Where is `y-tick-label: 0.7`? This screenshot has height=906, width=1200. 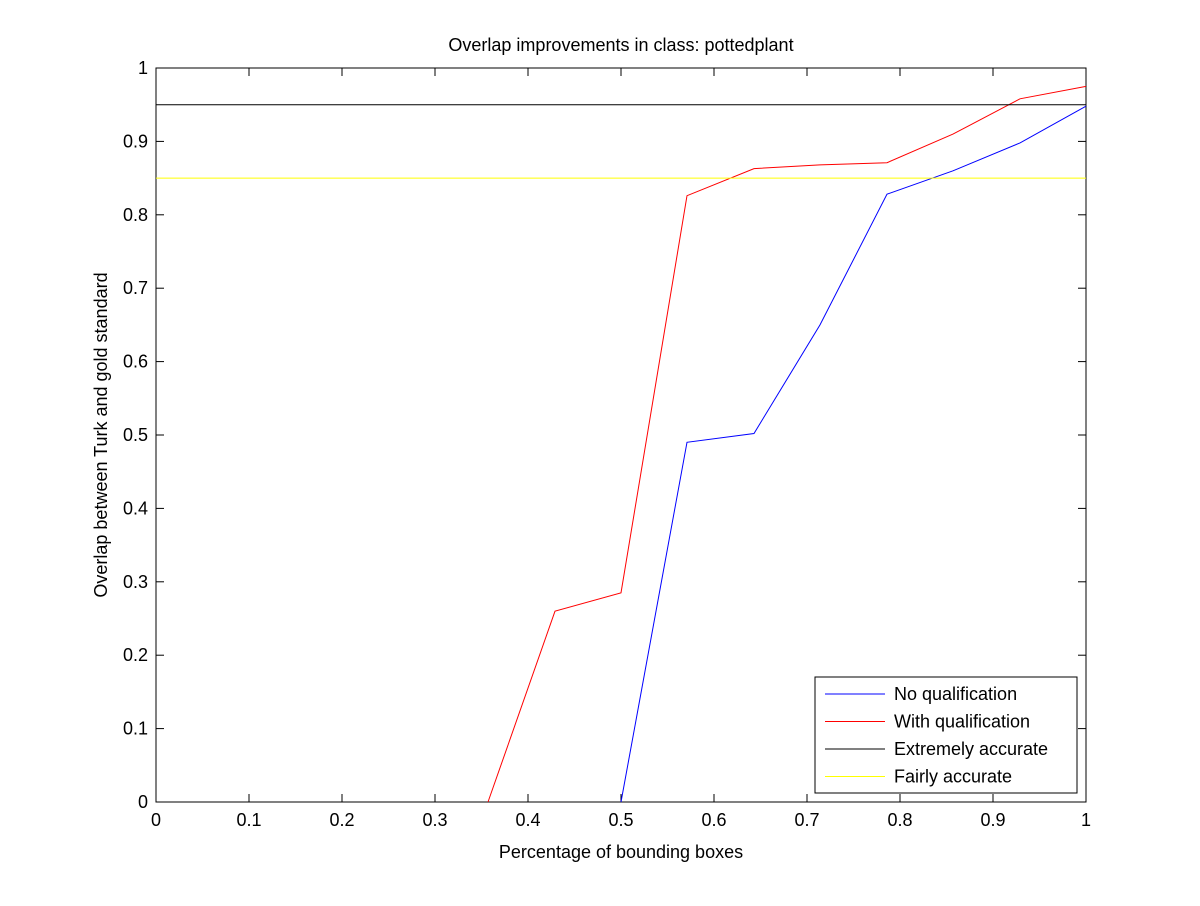 y-tick-label: 0.7 is located at coordinates (135, 288).